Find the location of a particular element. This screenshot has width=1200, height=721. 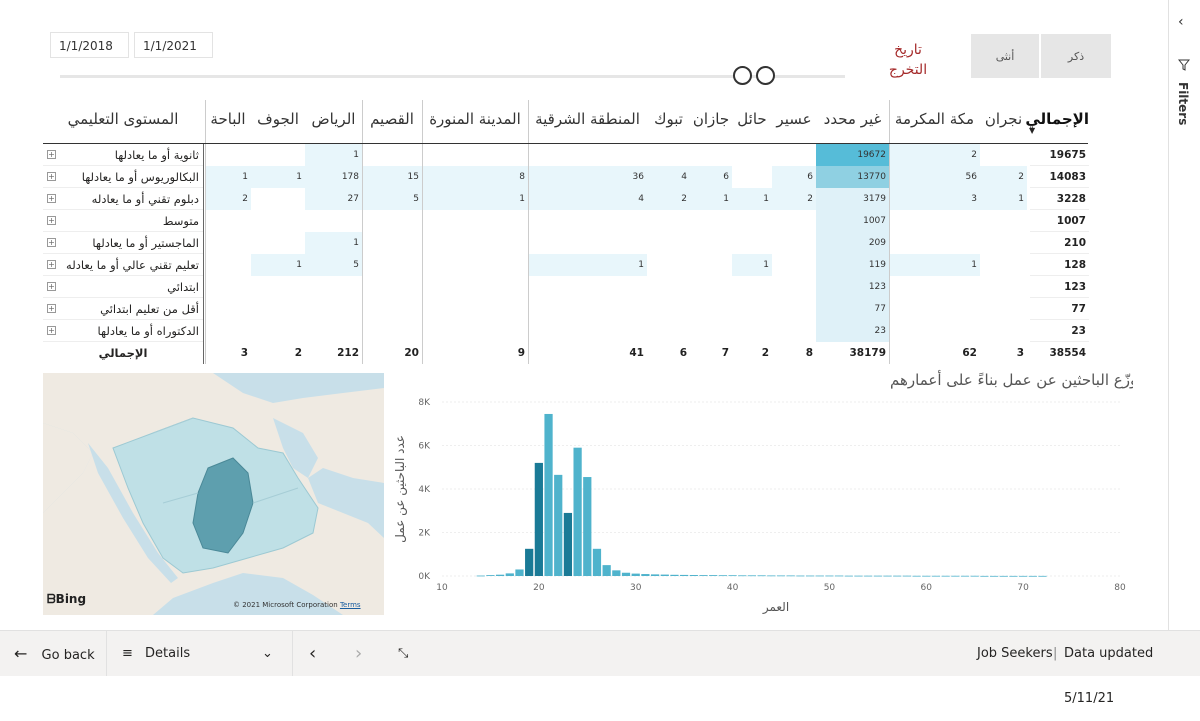

end-date-input: 1/1/2021 is located at coordinates (173, 45).